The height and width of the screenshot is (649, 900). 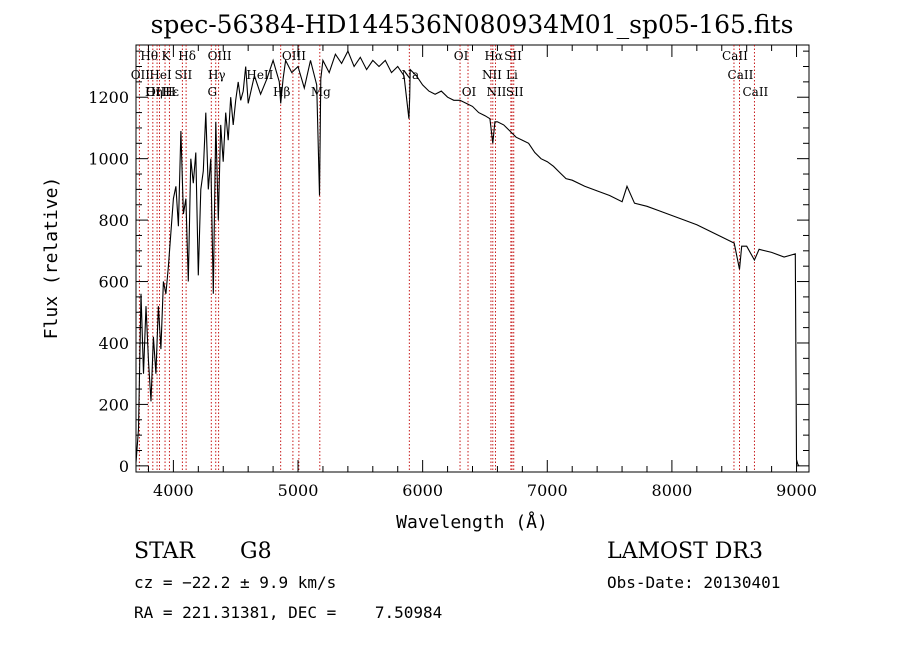 What do you see at coordinates (796, 490) in the screenshot?
I see `x-tick-label: 9000` at bounding box center [796, 490].